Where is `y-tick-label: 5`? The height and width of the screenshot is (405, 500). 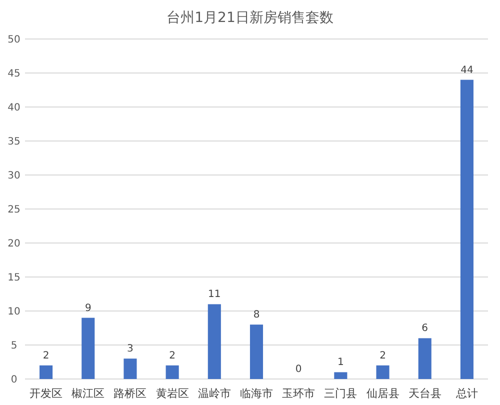 y-tick-label: 5 is located at coordinates (14, 346).